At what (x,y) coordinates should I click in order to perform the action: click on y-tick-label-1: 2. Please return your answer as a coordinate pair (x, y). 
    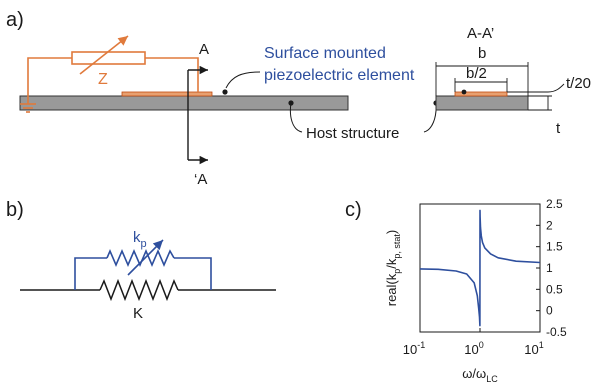
    Looking at the image, I should click on (549, 225).